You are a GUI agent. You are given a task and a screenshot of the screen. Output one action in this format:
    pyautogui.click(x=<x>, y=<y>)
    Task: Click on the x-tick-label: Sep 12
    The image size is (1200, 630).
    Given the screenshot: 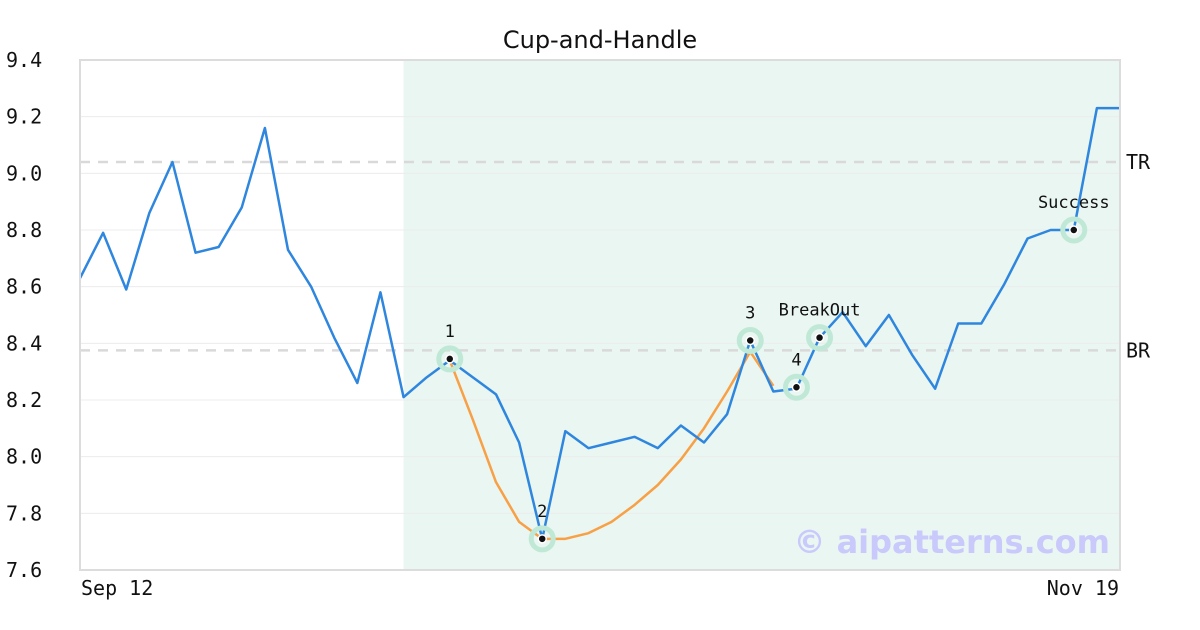 What is the action you would take?
    pyautogui.click(x=117, y=588)
    